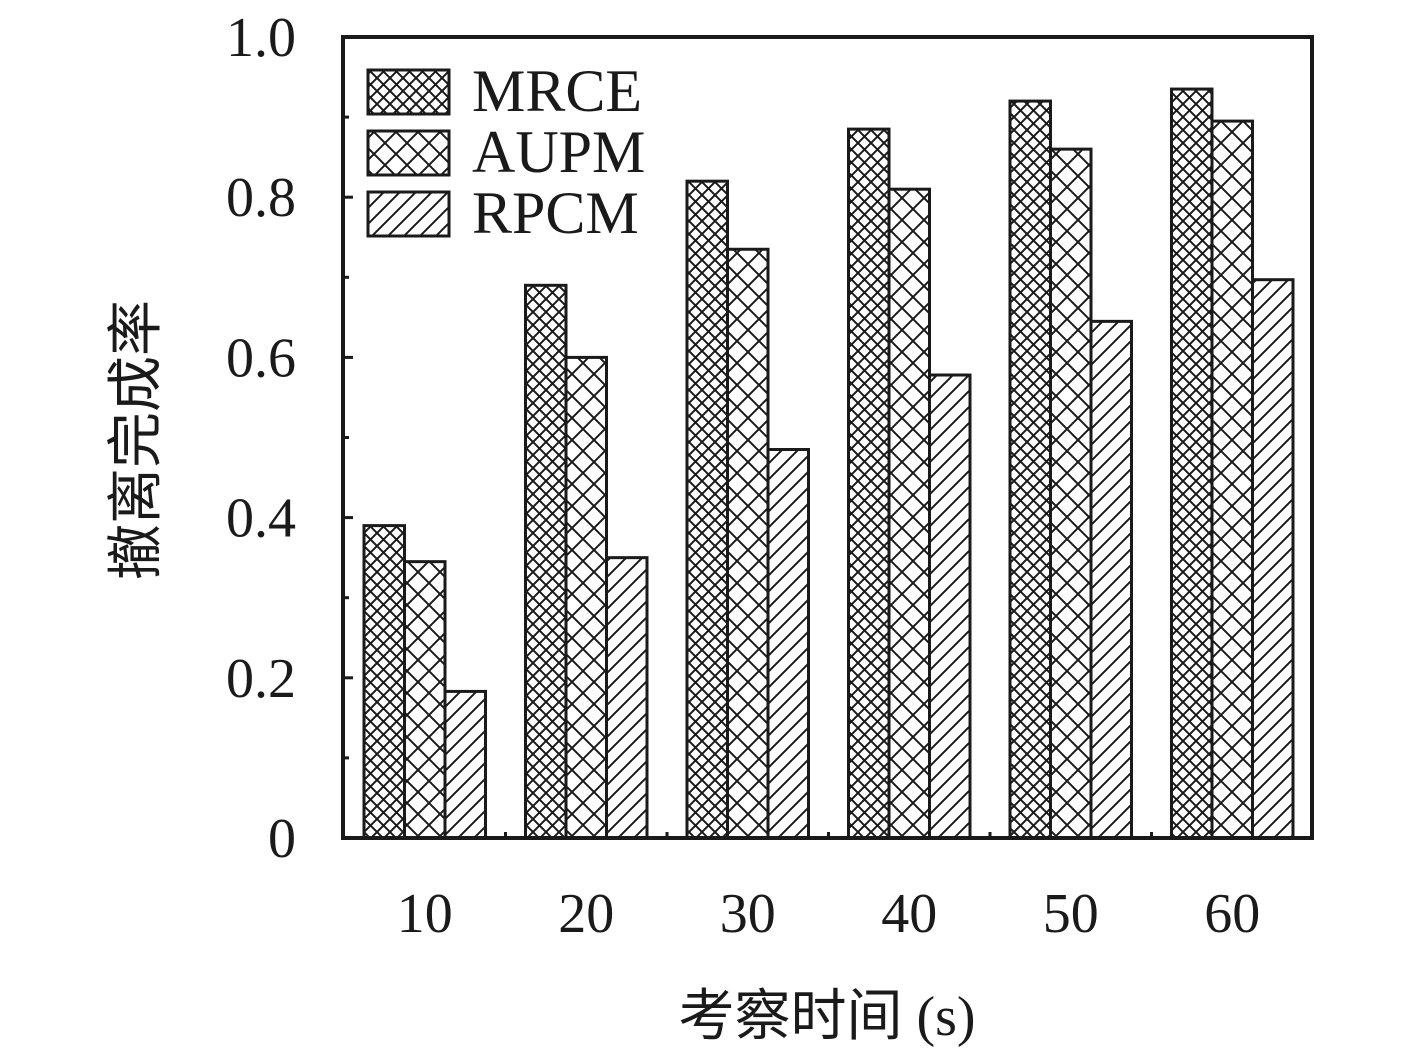 Image resolution: width=1417 pixels, height=1055 pixels. I want to click on y-tick-label: 0.8, so click(261, 198).